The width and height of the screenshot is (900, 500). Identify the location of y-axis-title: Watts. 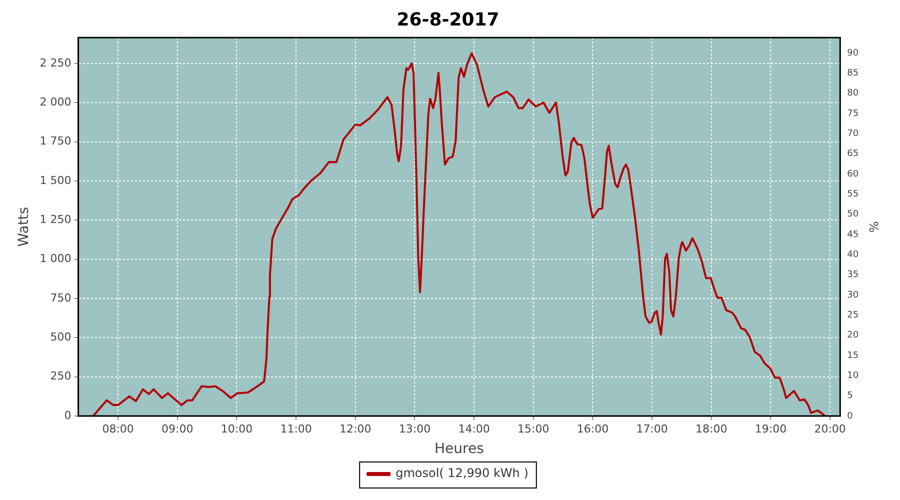
(24, 226).